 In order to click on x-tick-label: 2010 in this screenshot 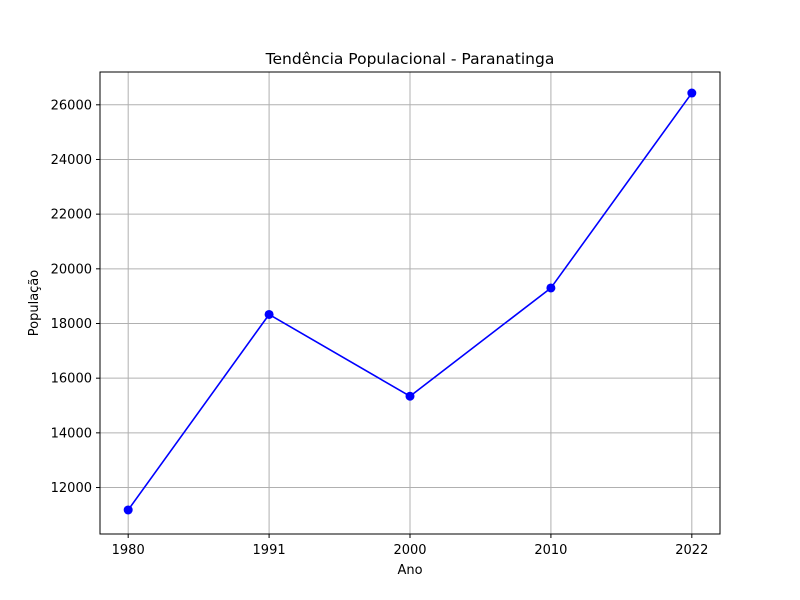, I will do `click(550, 550)`.